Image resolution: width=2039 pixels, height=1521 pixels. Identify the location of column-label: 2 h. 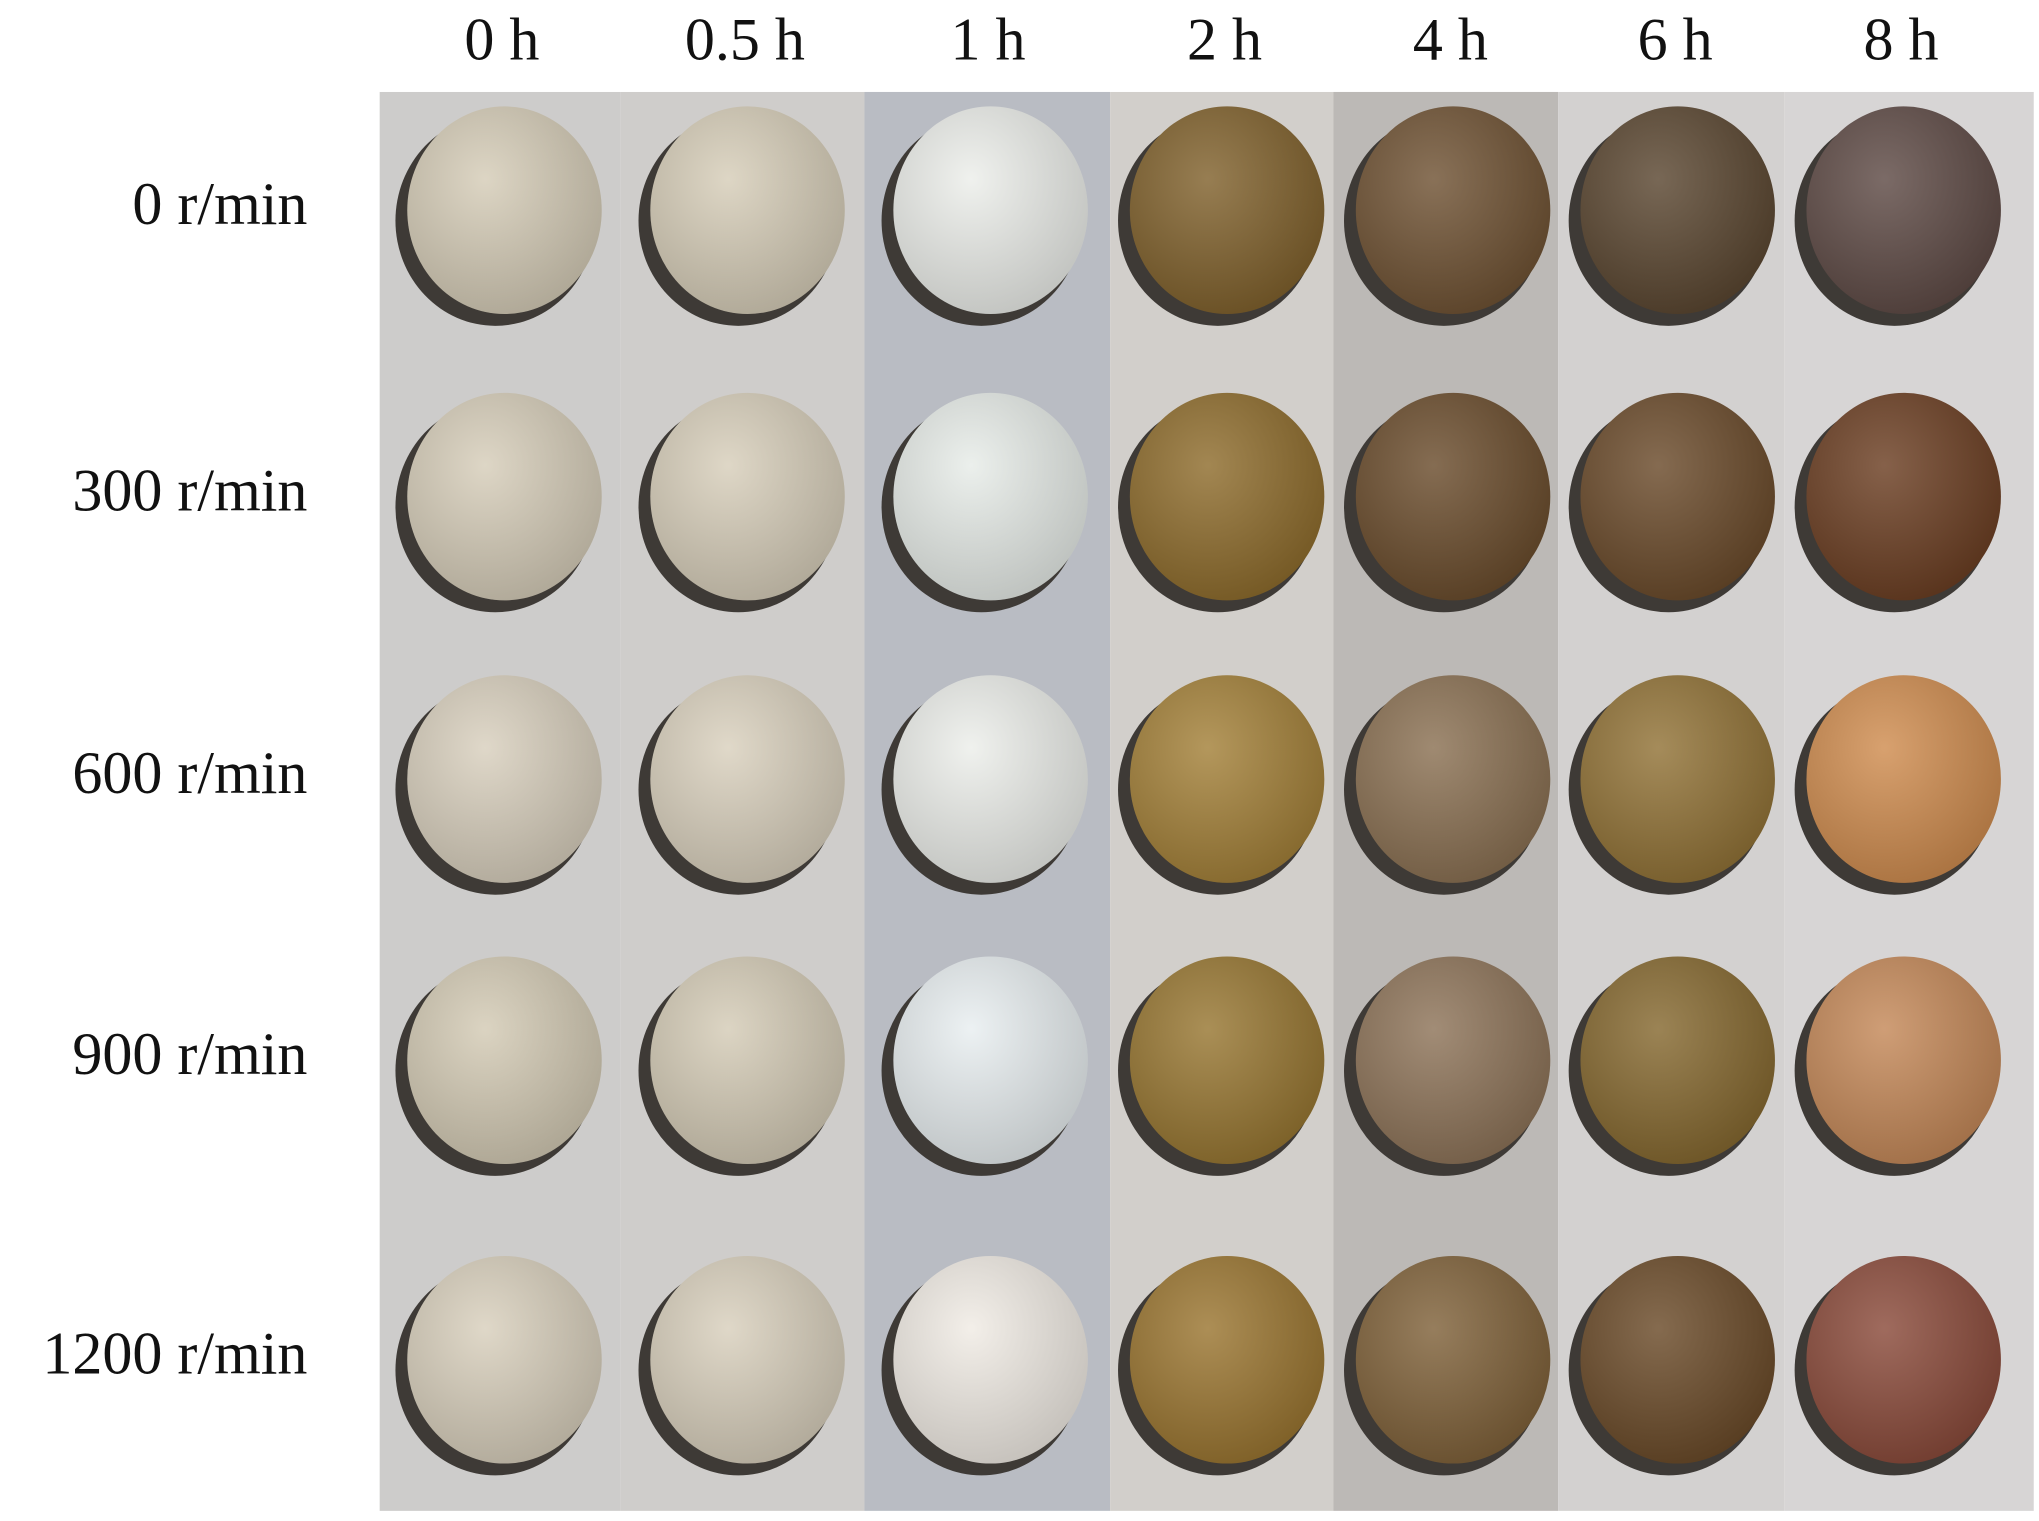
(1224, 40).